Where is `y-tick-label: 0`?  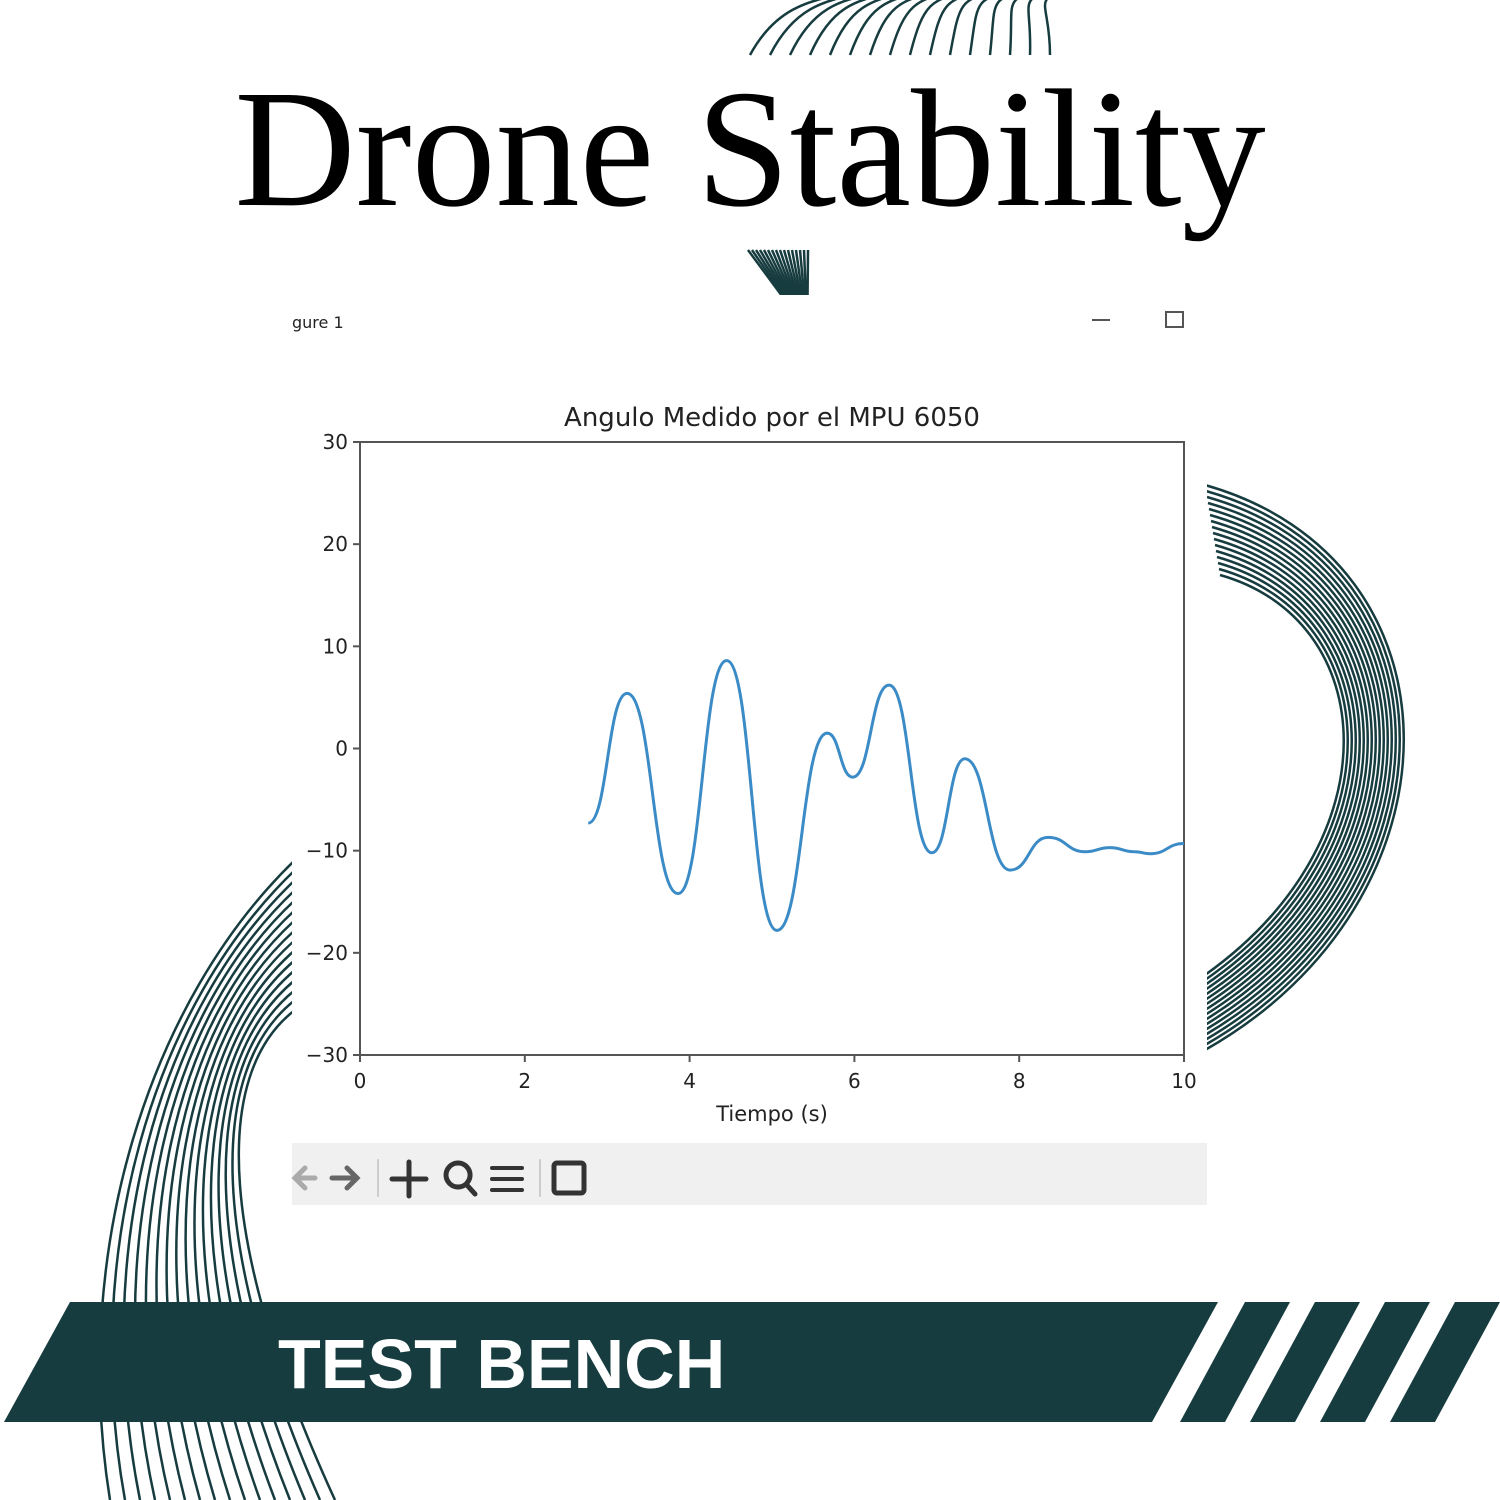 y-tick-label: 0 is located at coordinates (341, 749).